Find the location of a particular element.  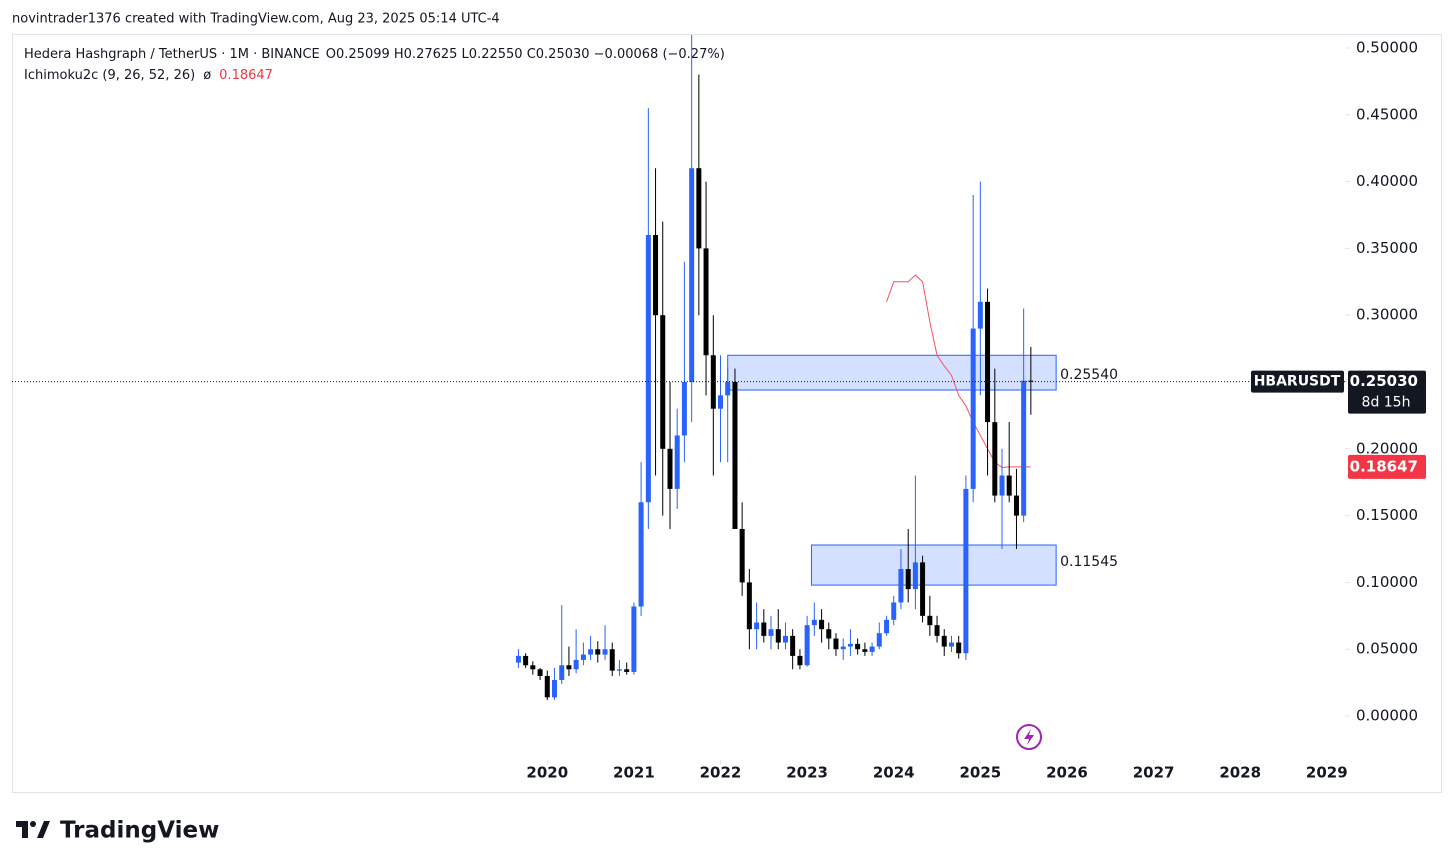

indicator-symbol: ø is located at coordinates (207, 75).